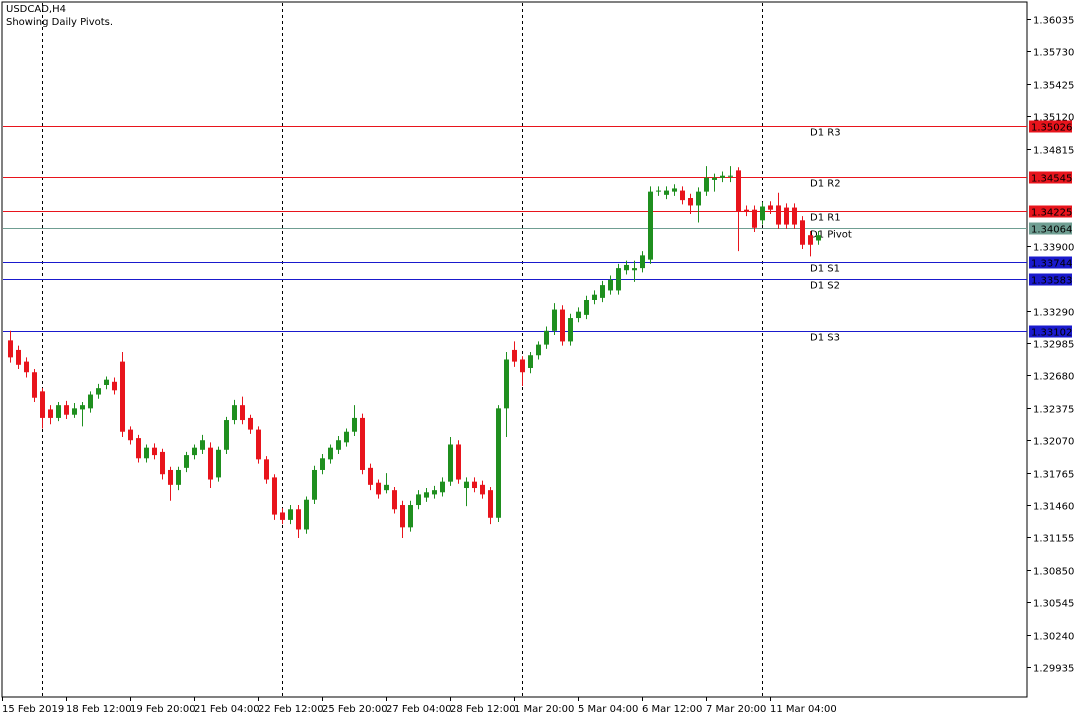 The image size is (1080, 720). Describe the element at coordinates (672, 709) in the screenshot. I see `x-tick-label: 6 Mar 12:00` at that location.